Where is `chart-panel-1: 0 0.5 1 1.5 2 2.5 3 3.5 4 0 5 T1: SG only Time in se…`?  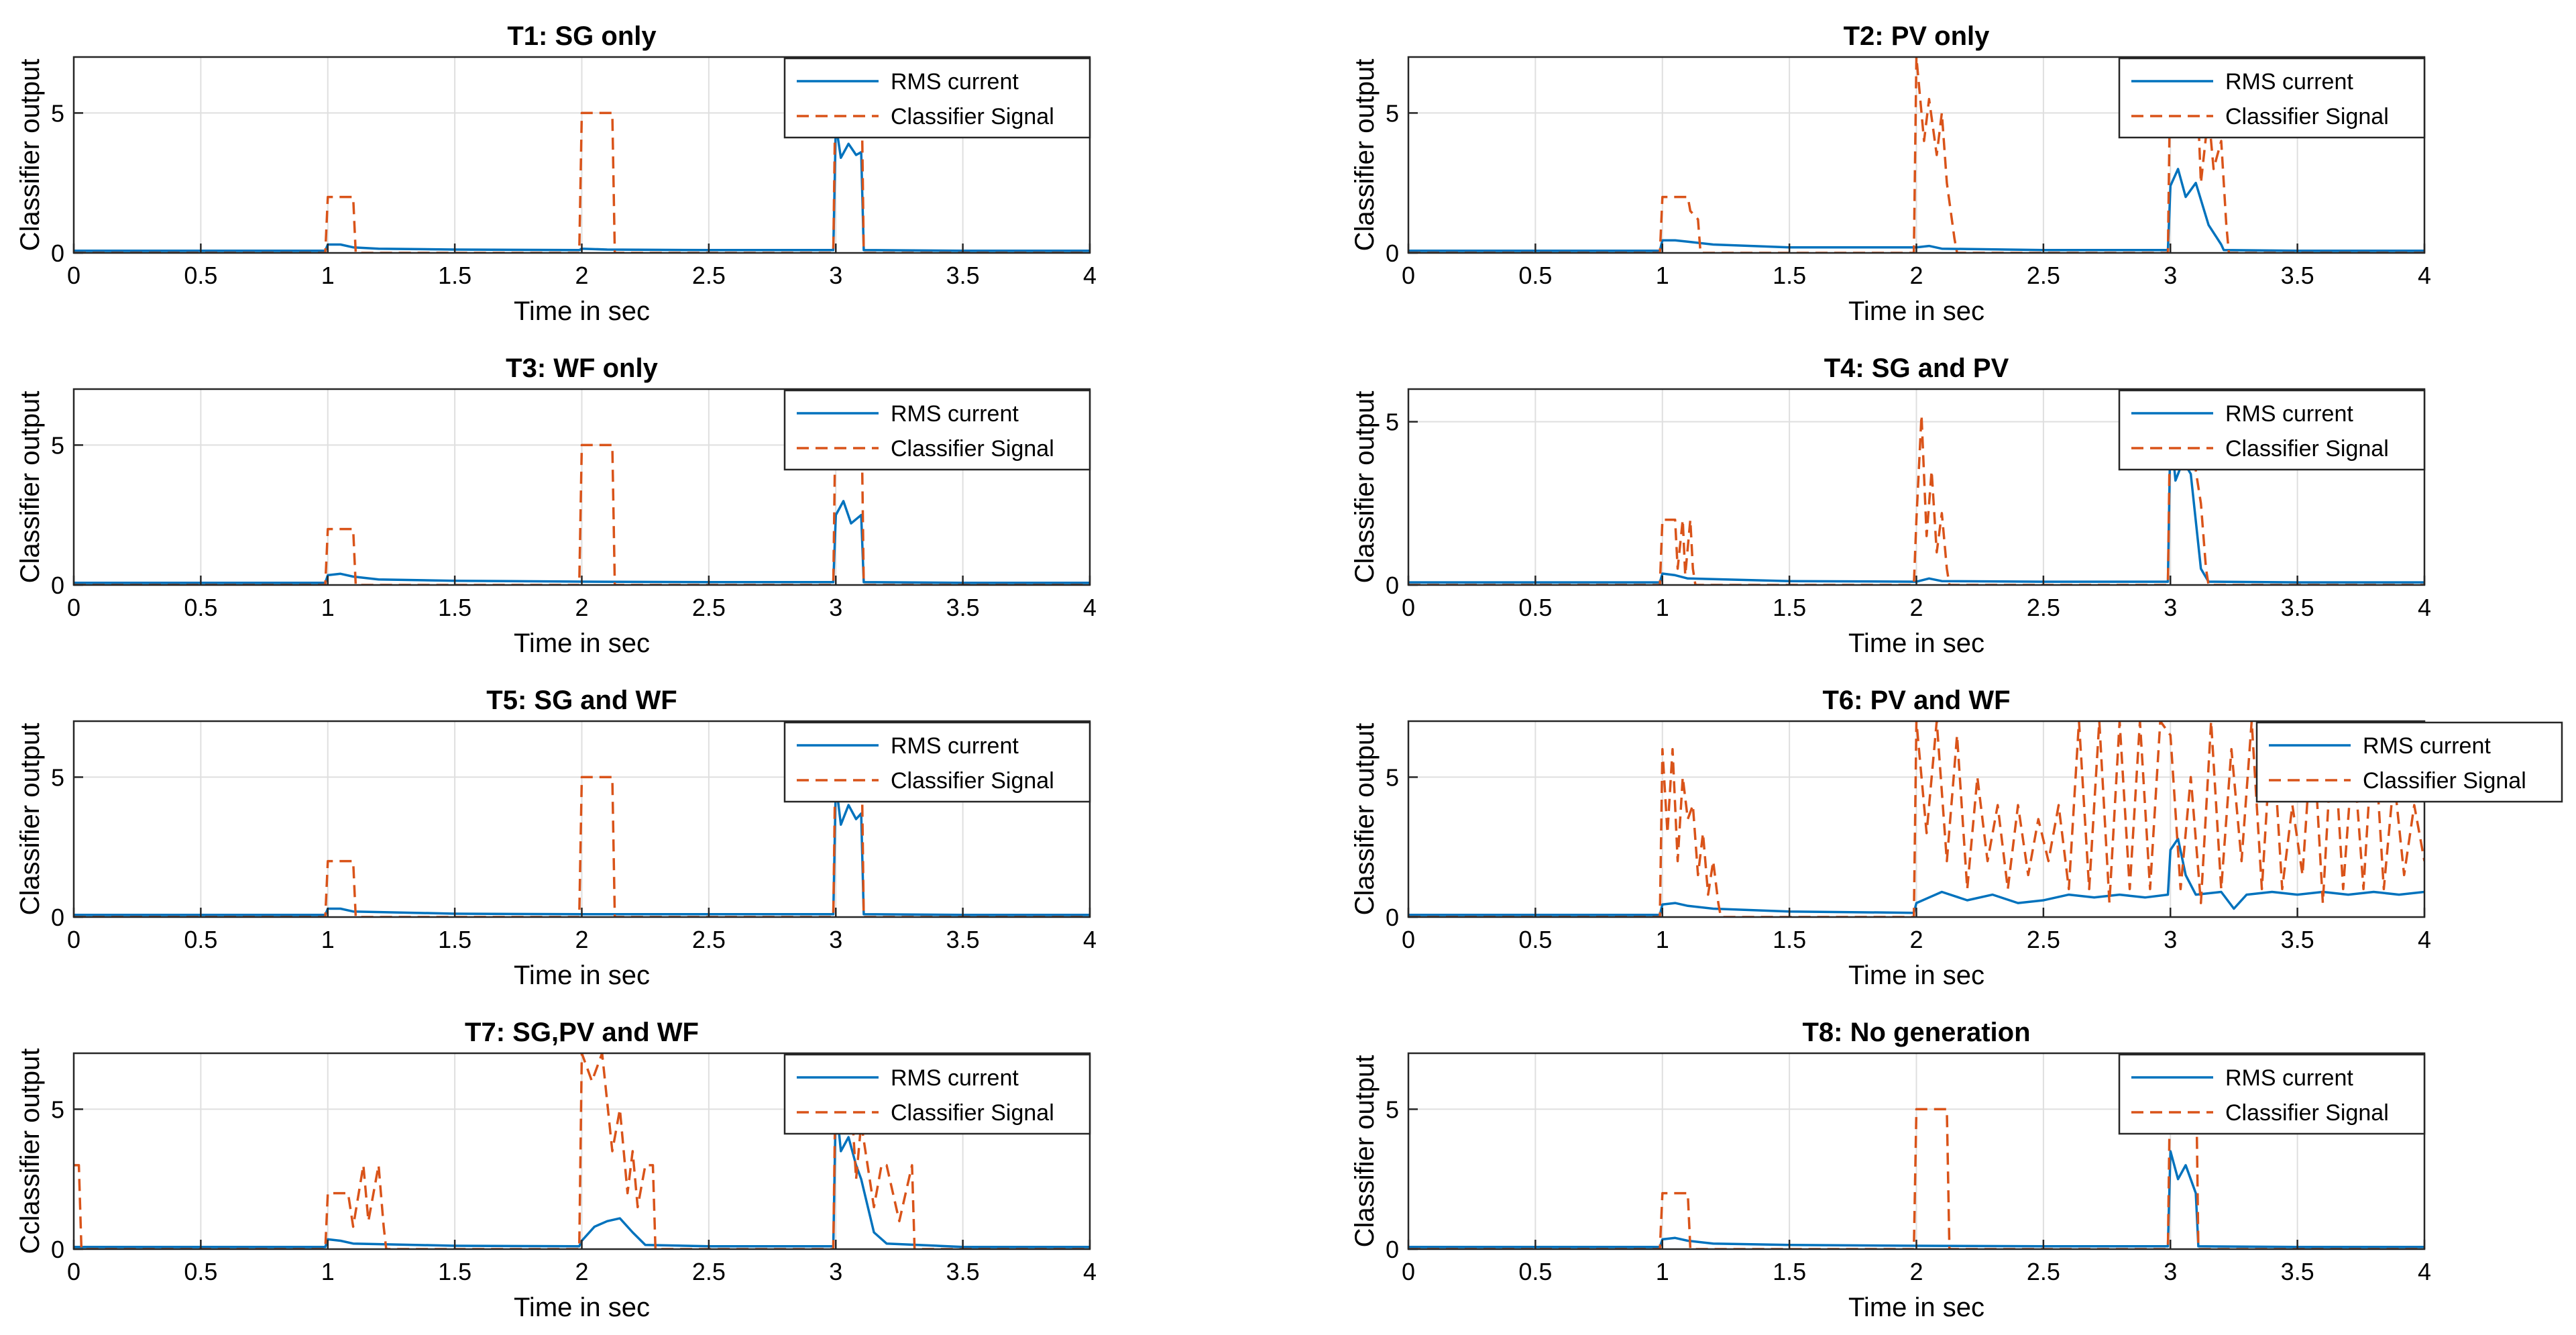
chart-panel-1: 0 0.5 1 1.5 2 2.5 3 3.5 4 0 5 T1: SG only Time in se… is located at coordinates (556, 173).